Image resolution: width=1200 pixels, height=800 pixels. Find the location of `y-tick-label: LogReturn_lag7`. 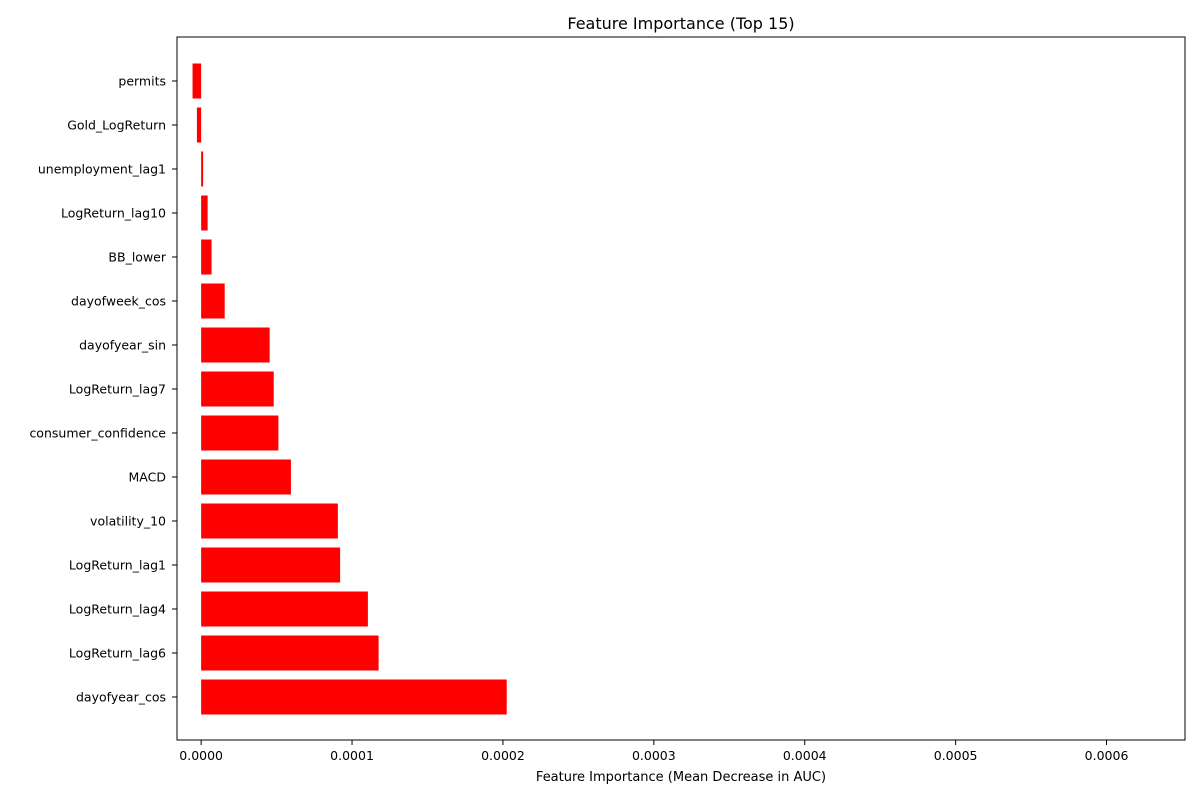

y-tick-label: LogReturn_lag7 is located at coordinates (117, 389).